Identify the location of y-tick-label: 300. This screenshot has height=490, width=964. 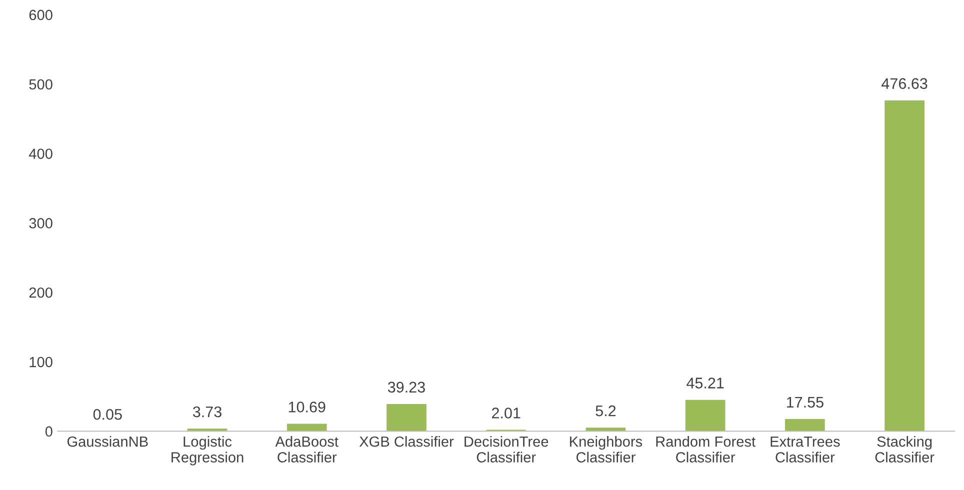
(40, 223).